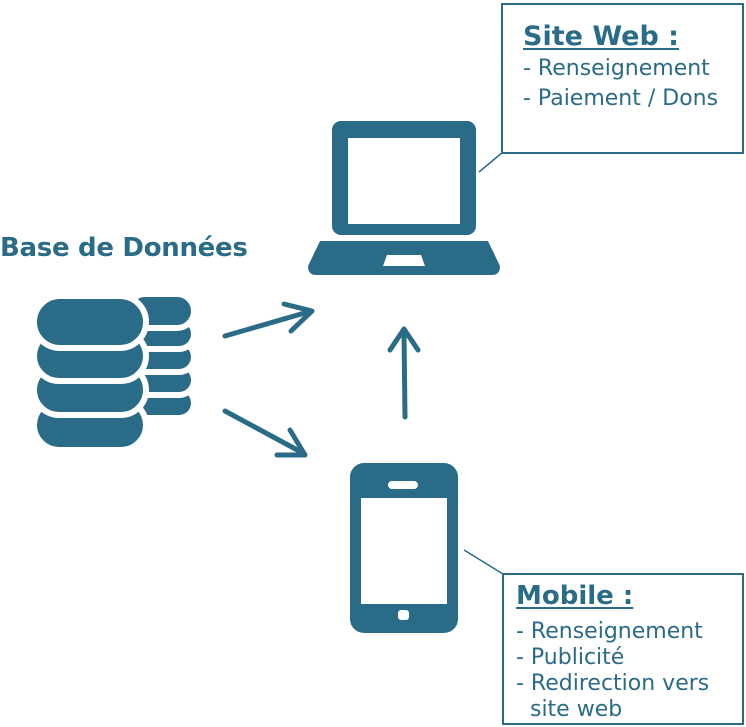 This screenshot has width=746, height=727. Describe the element at coordinates (265, 433) in the screenshot. I see `arrow-database-to-mobile` at that location.